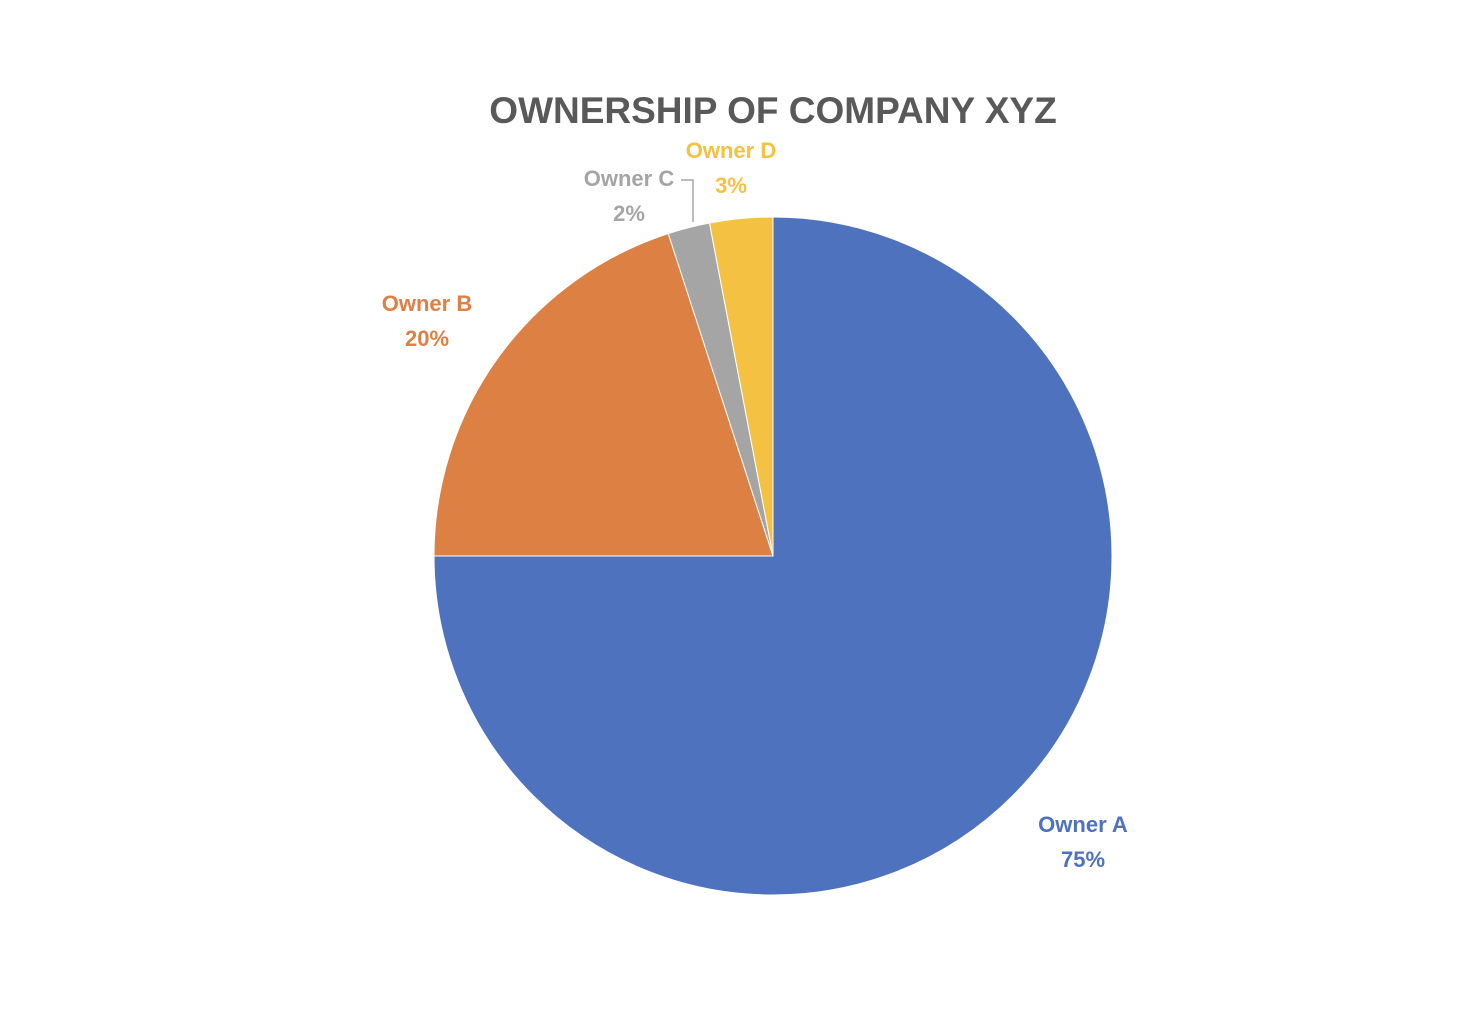 This screenshot has width=1470, height=1023. What do you see at coordinates (731, 150) in the screenshot?
I see `category-label: Owner D` at bounding box center [731, 150].